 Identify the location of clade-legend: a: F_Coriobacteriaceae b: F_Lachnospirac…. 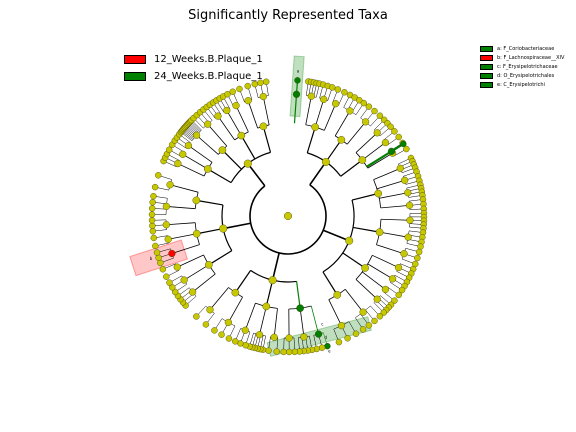
(522, 66).